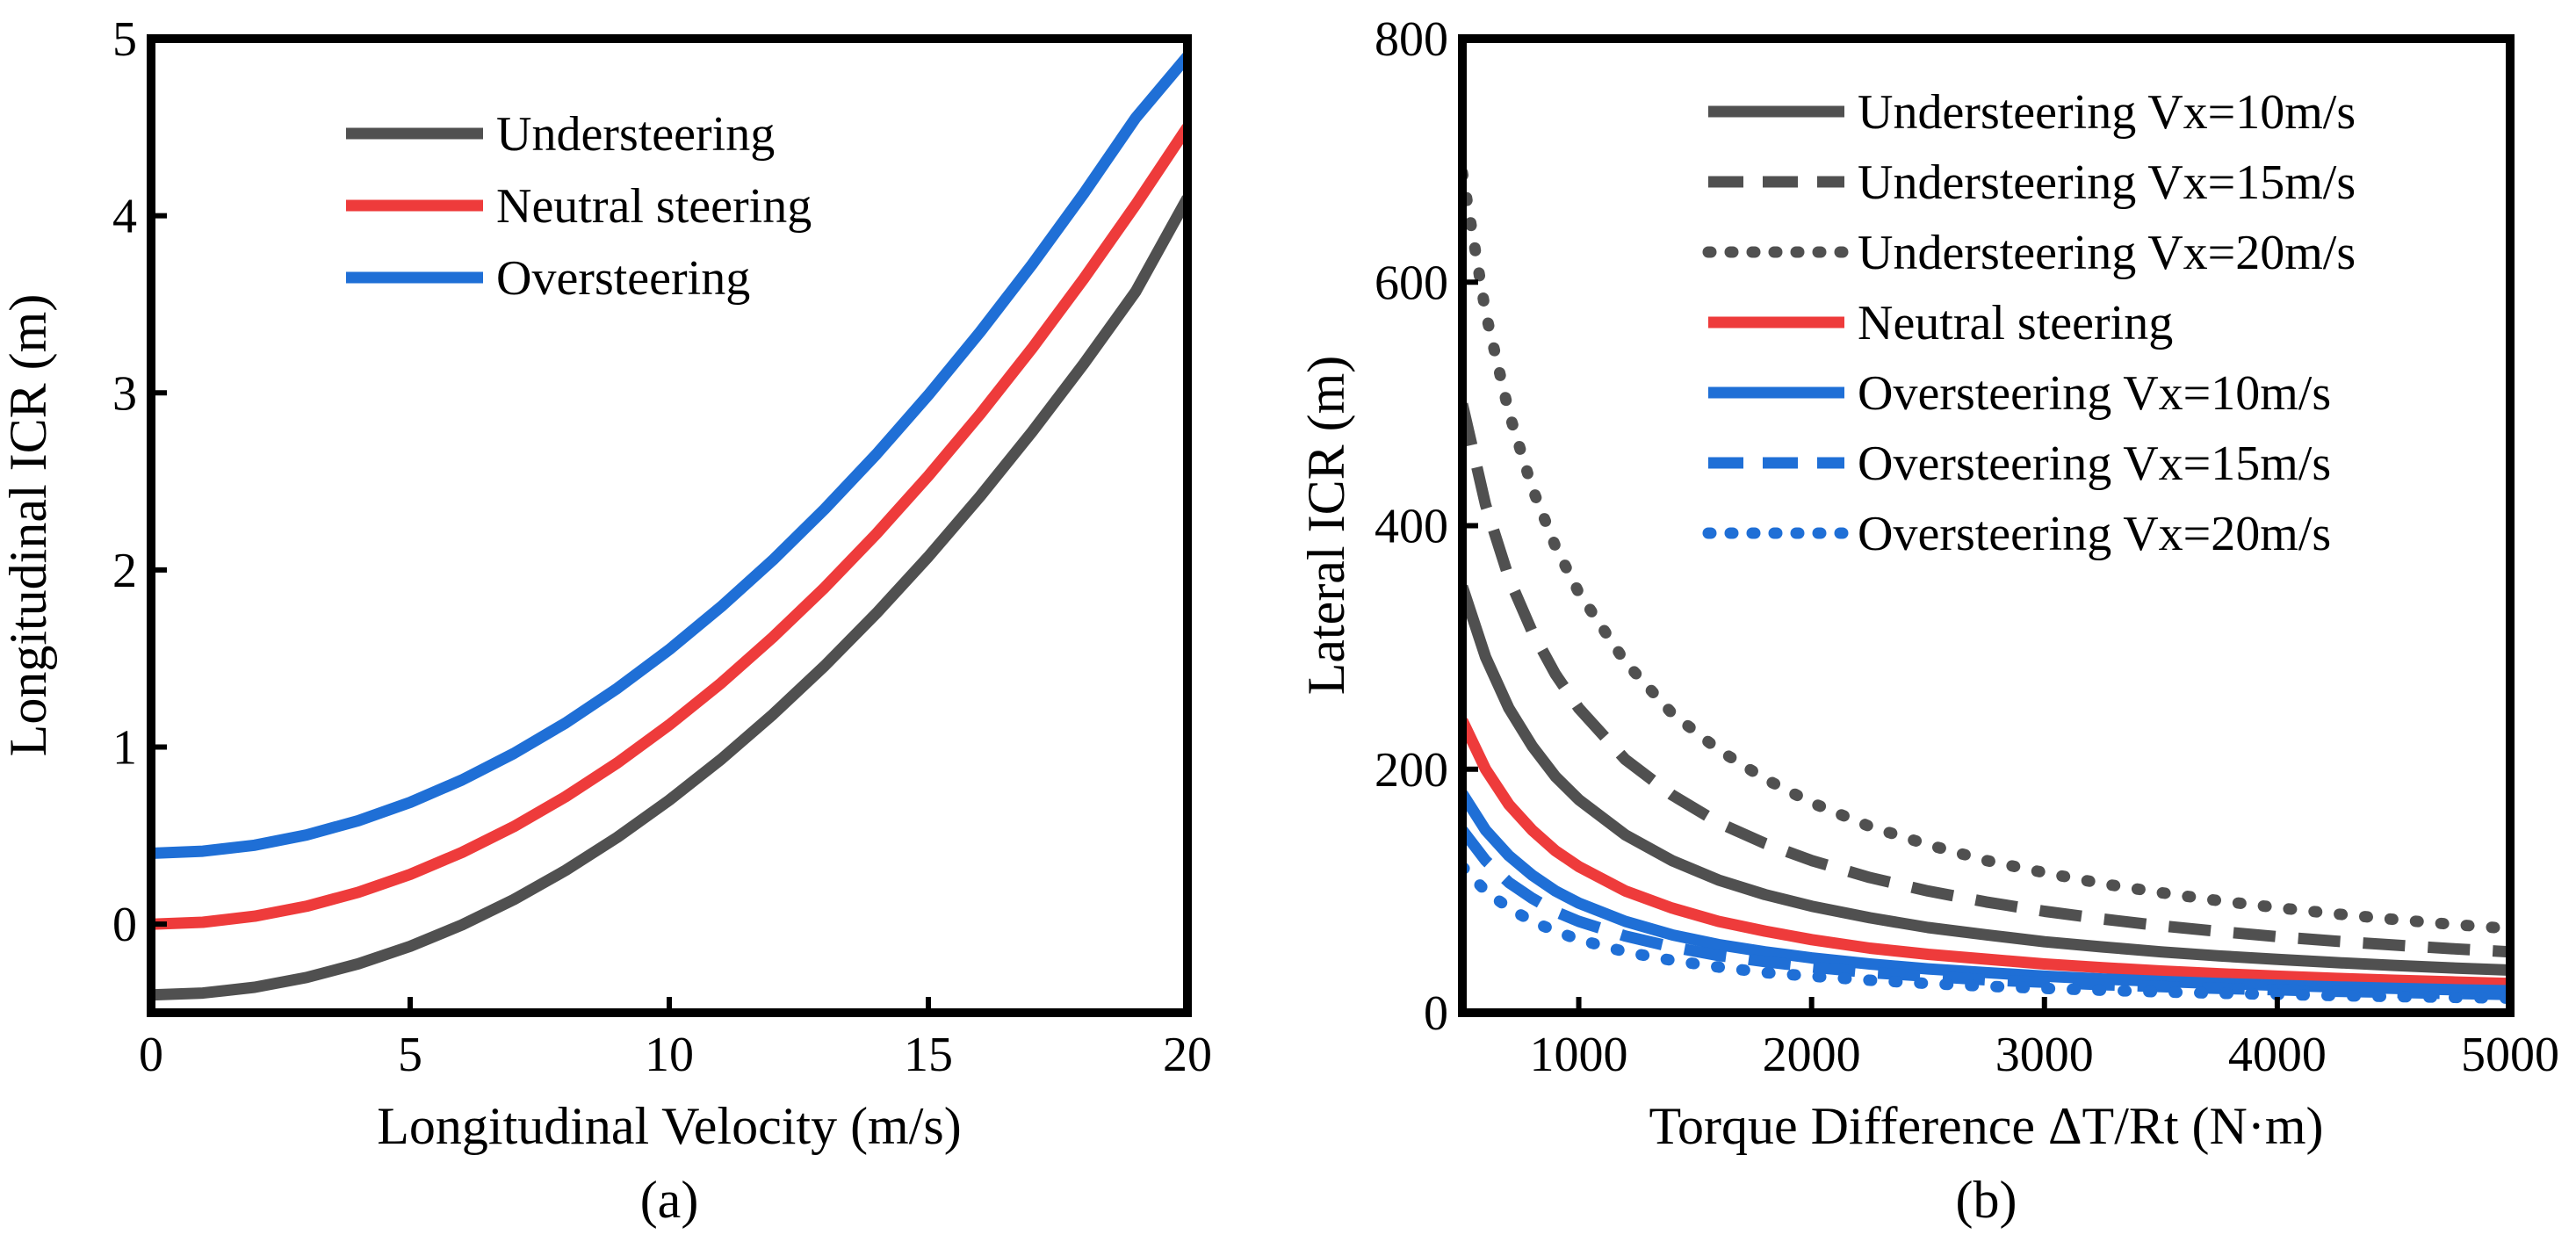 The height and width of the screenshot is (1249, 2576). What do you see at coordinates (124, 39) in the screenshot?
I see `y-tick-label: 5` at bounding box center [124, 39].